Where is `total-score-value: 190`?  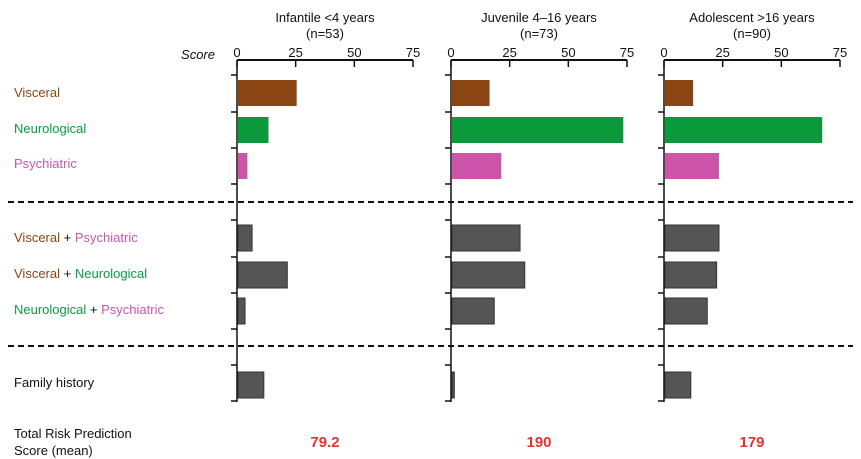
total-score-value: 190 is located at coordinates (538, 442).